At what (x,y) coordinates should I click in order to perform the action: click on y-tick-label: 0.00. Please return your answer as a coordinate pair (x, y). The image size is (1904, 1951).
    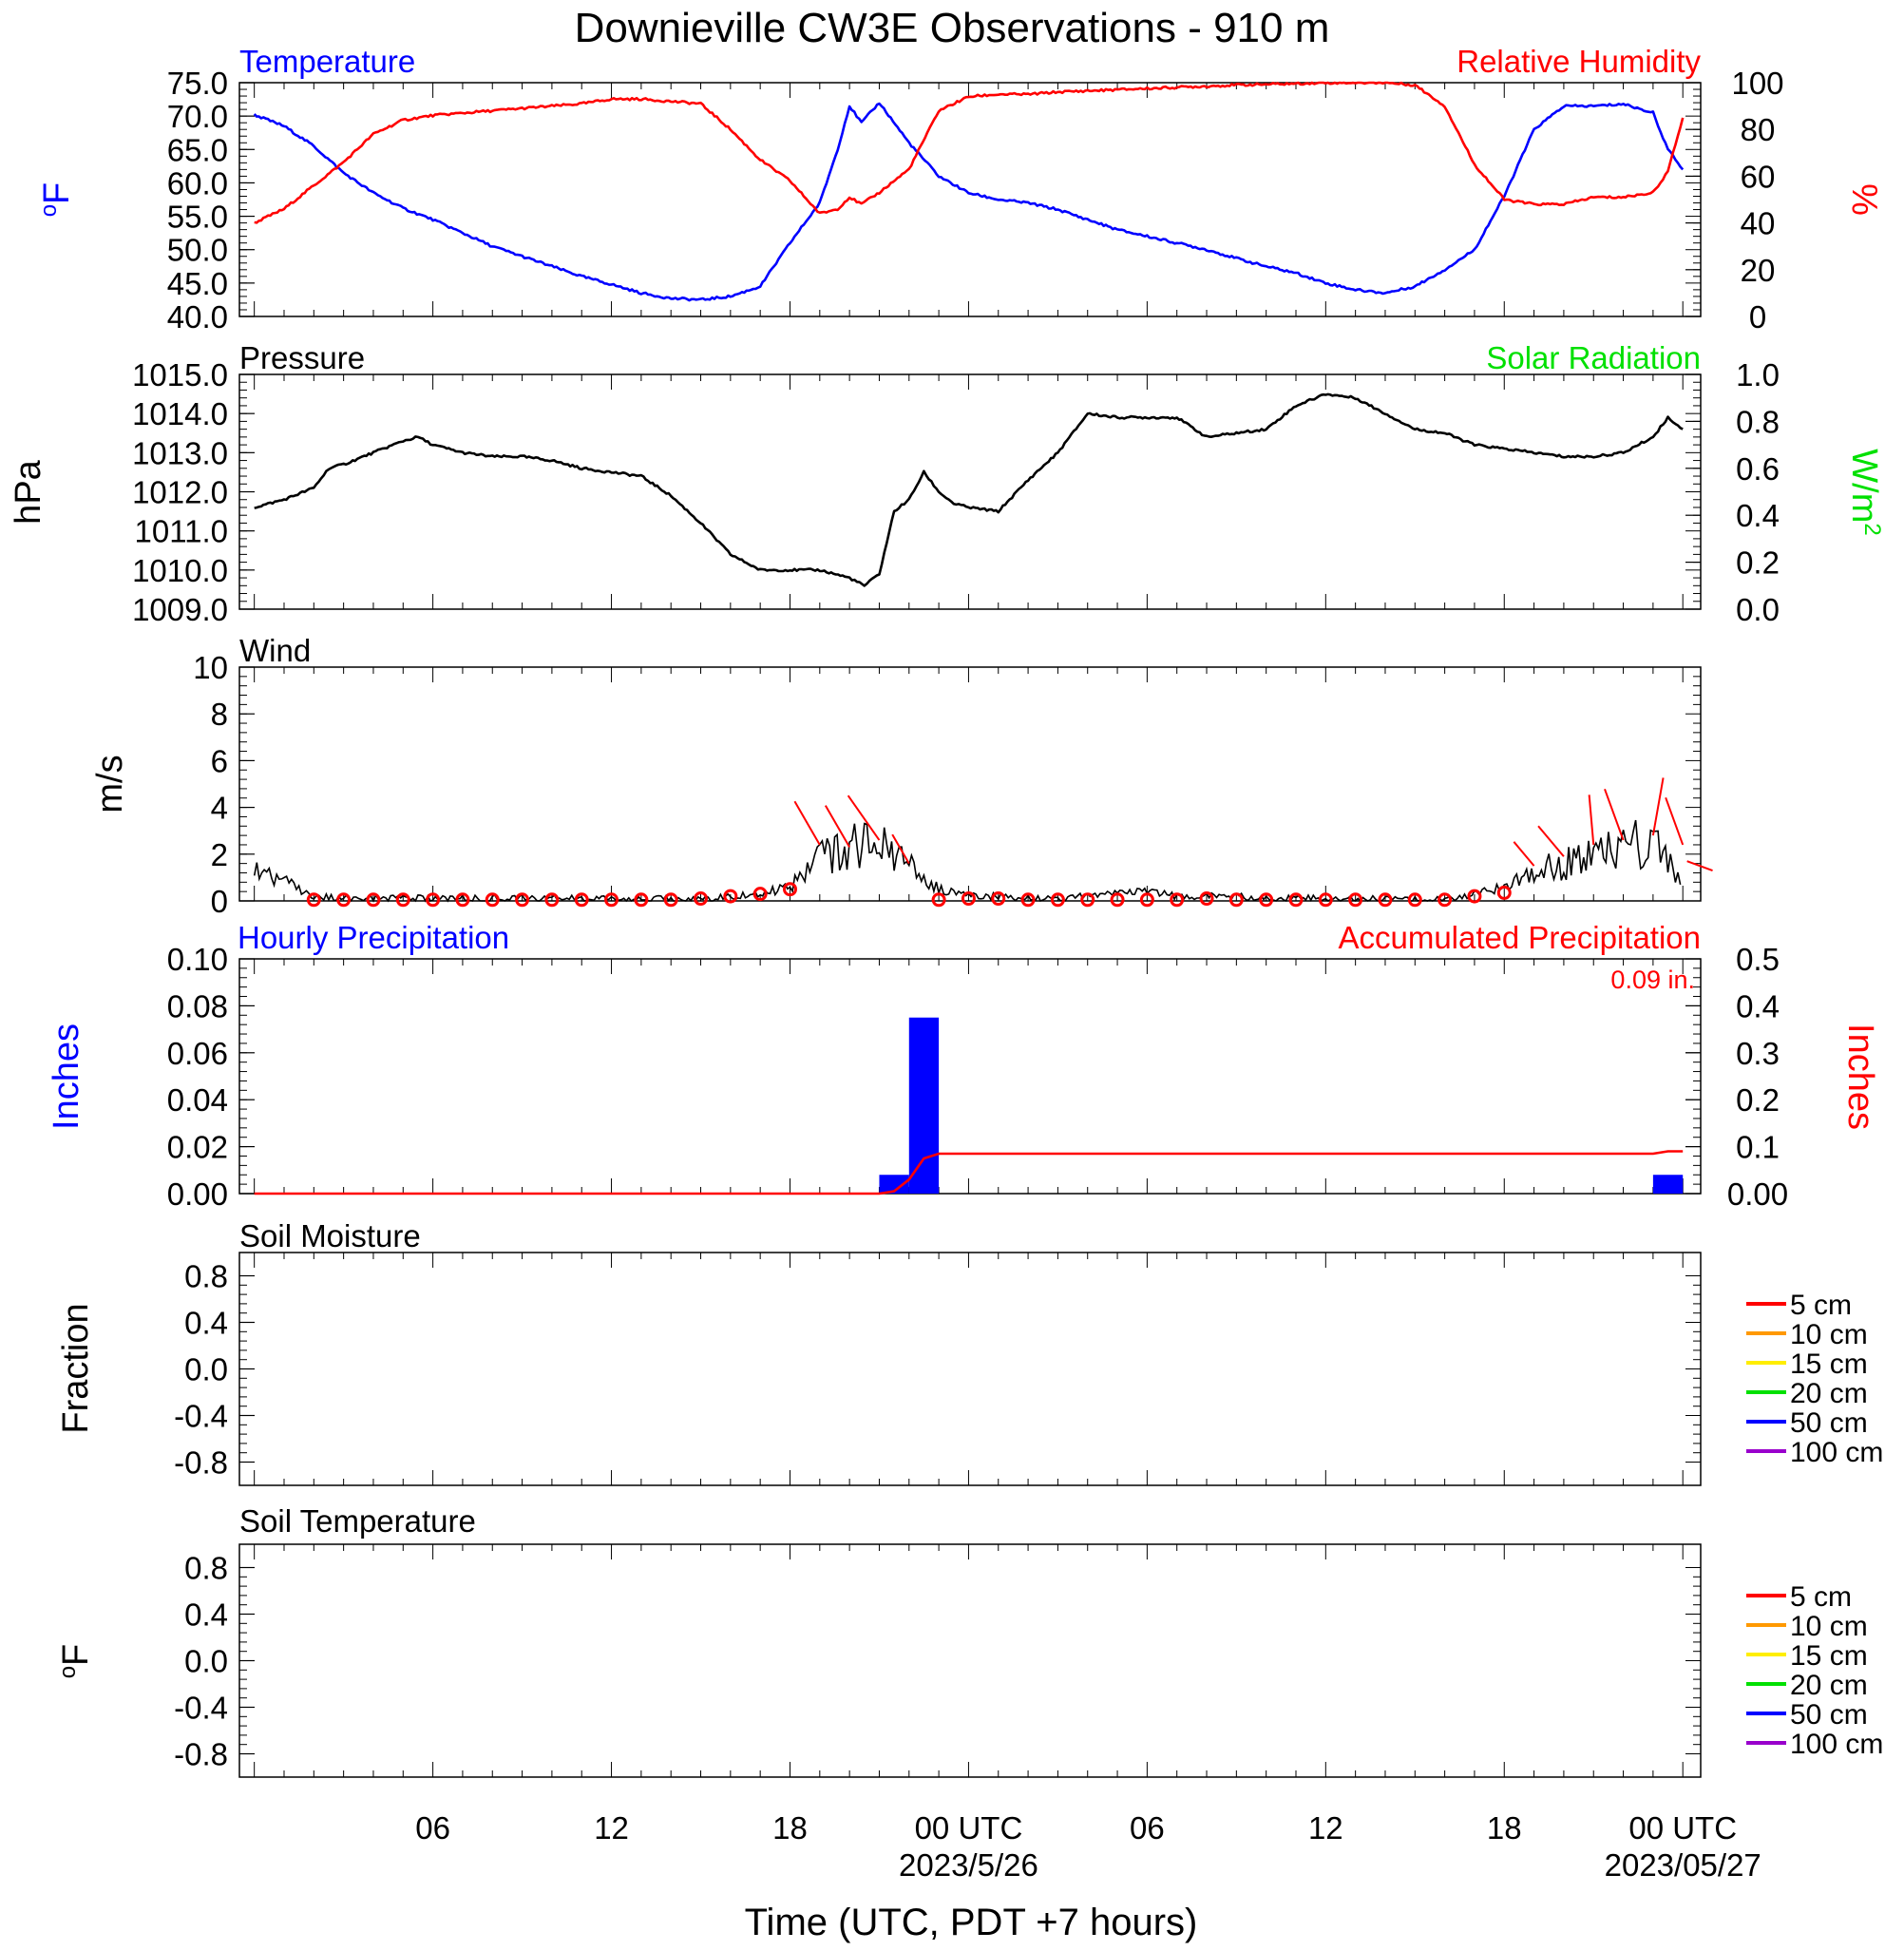
    Looking at the image, I should click on (197, 1194).